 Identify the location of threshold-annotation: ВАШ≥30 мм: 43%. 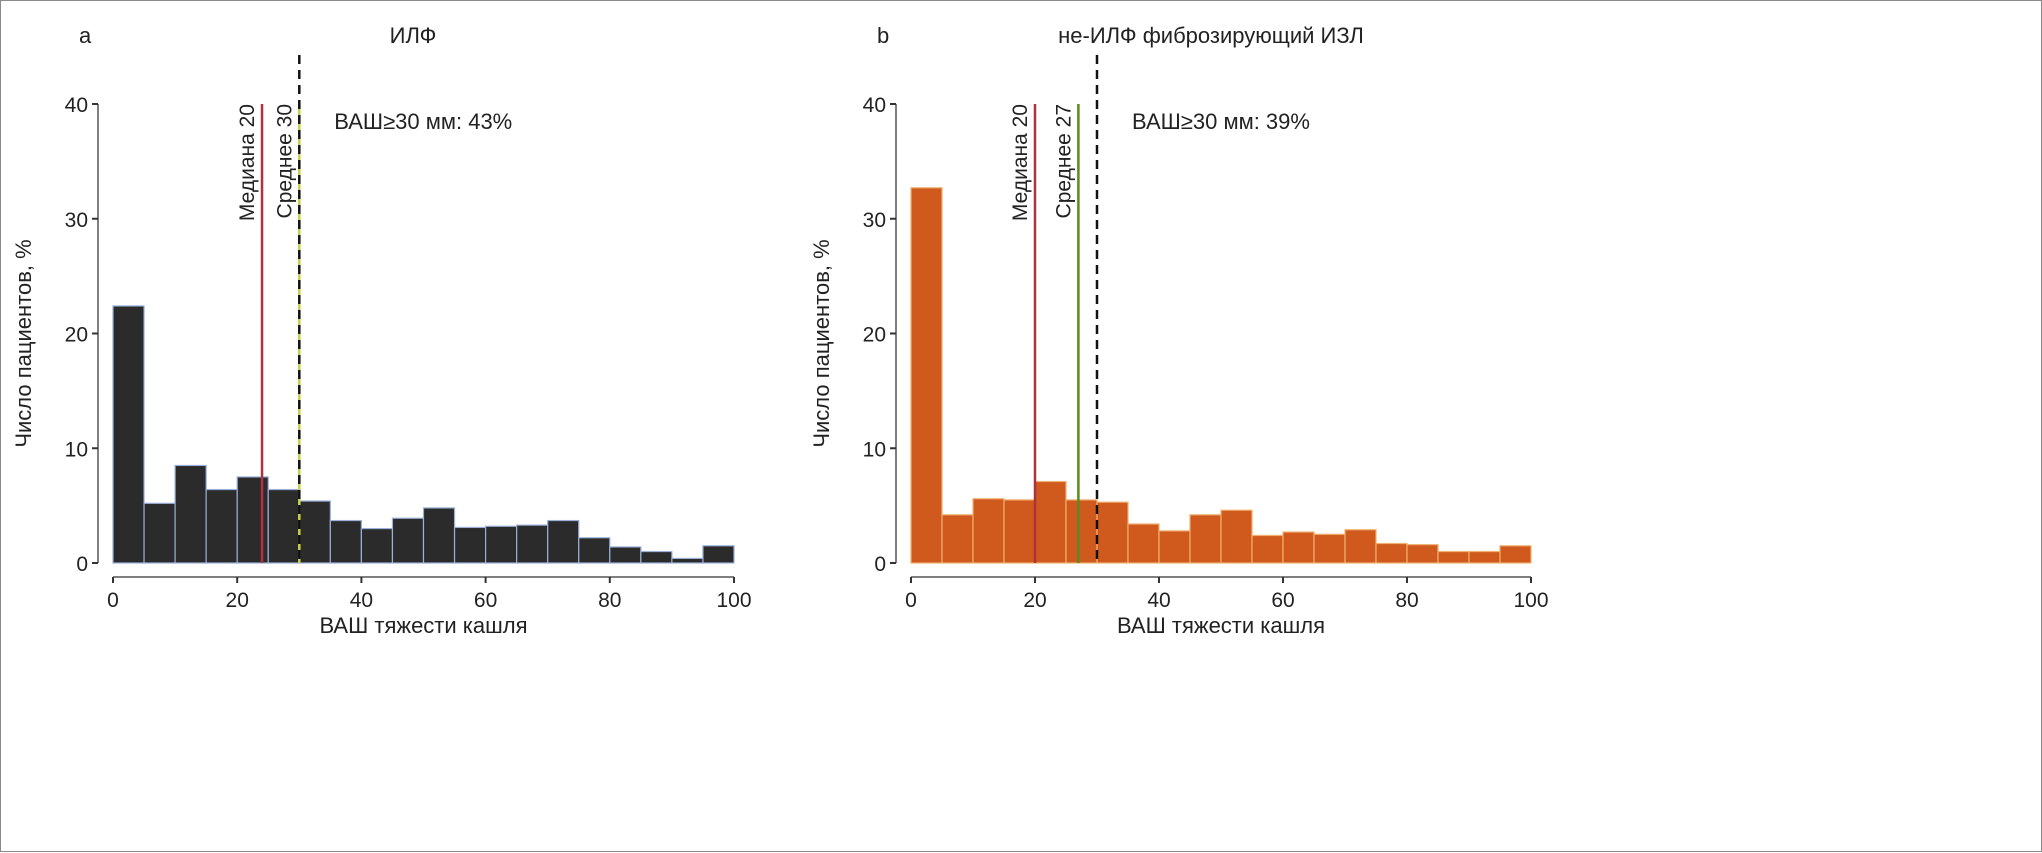
(423, 121).